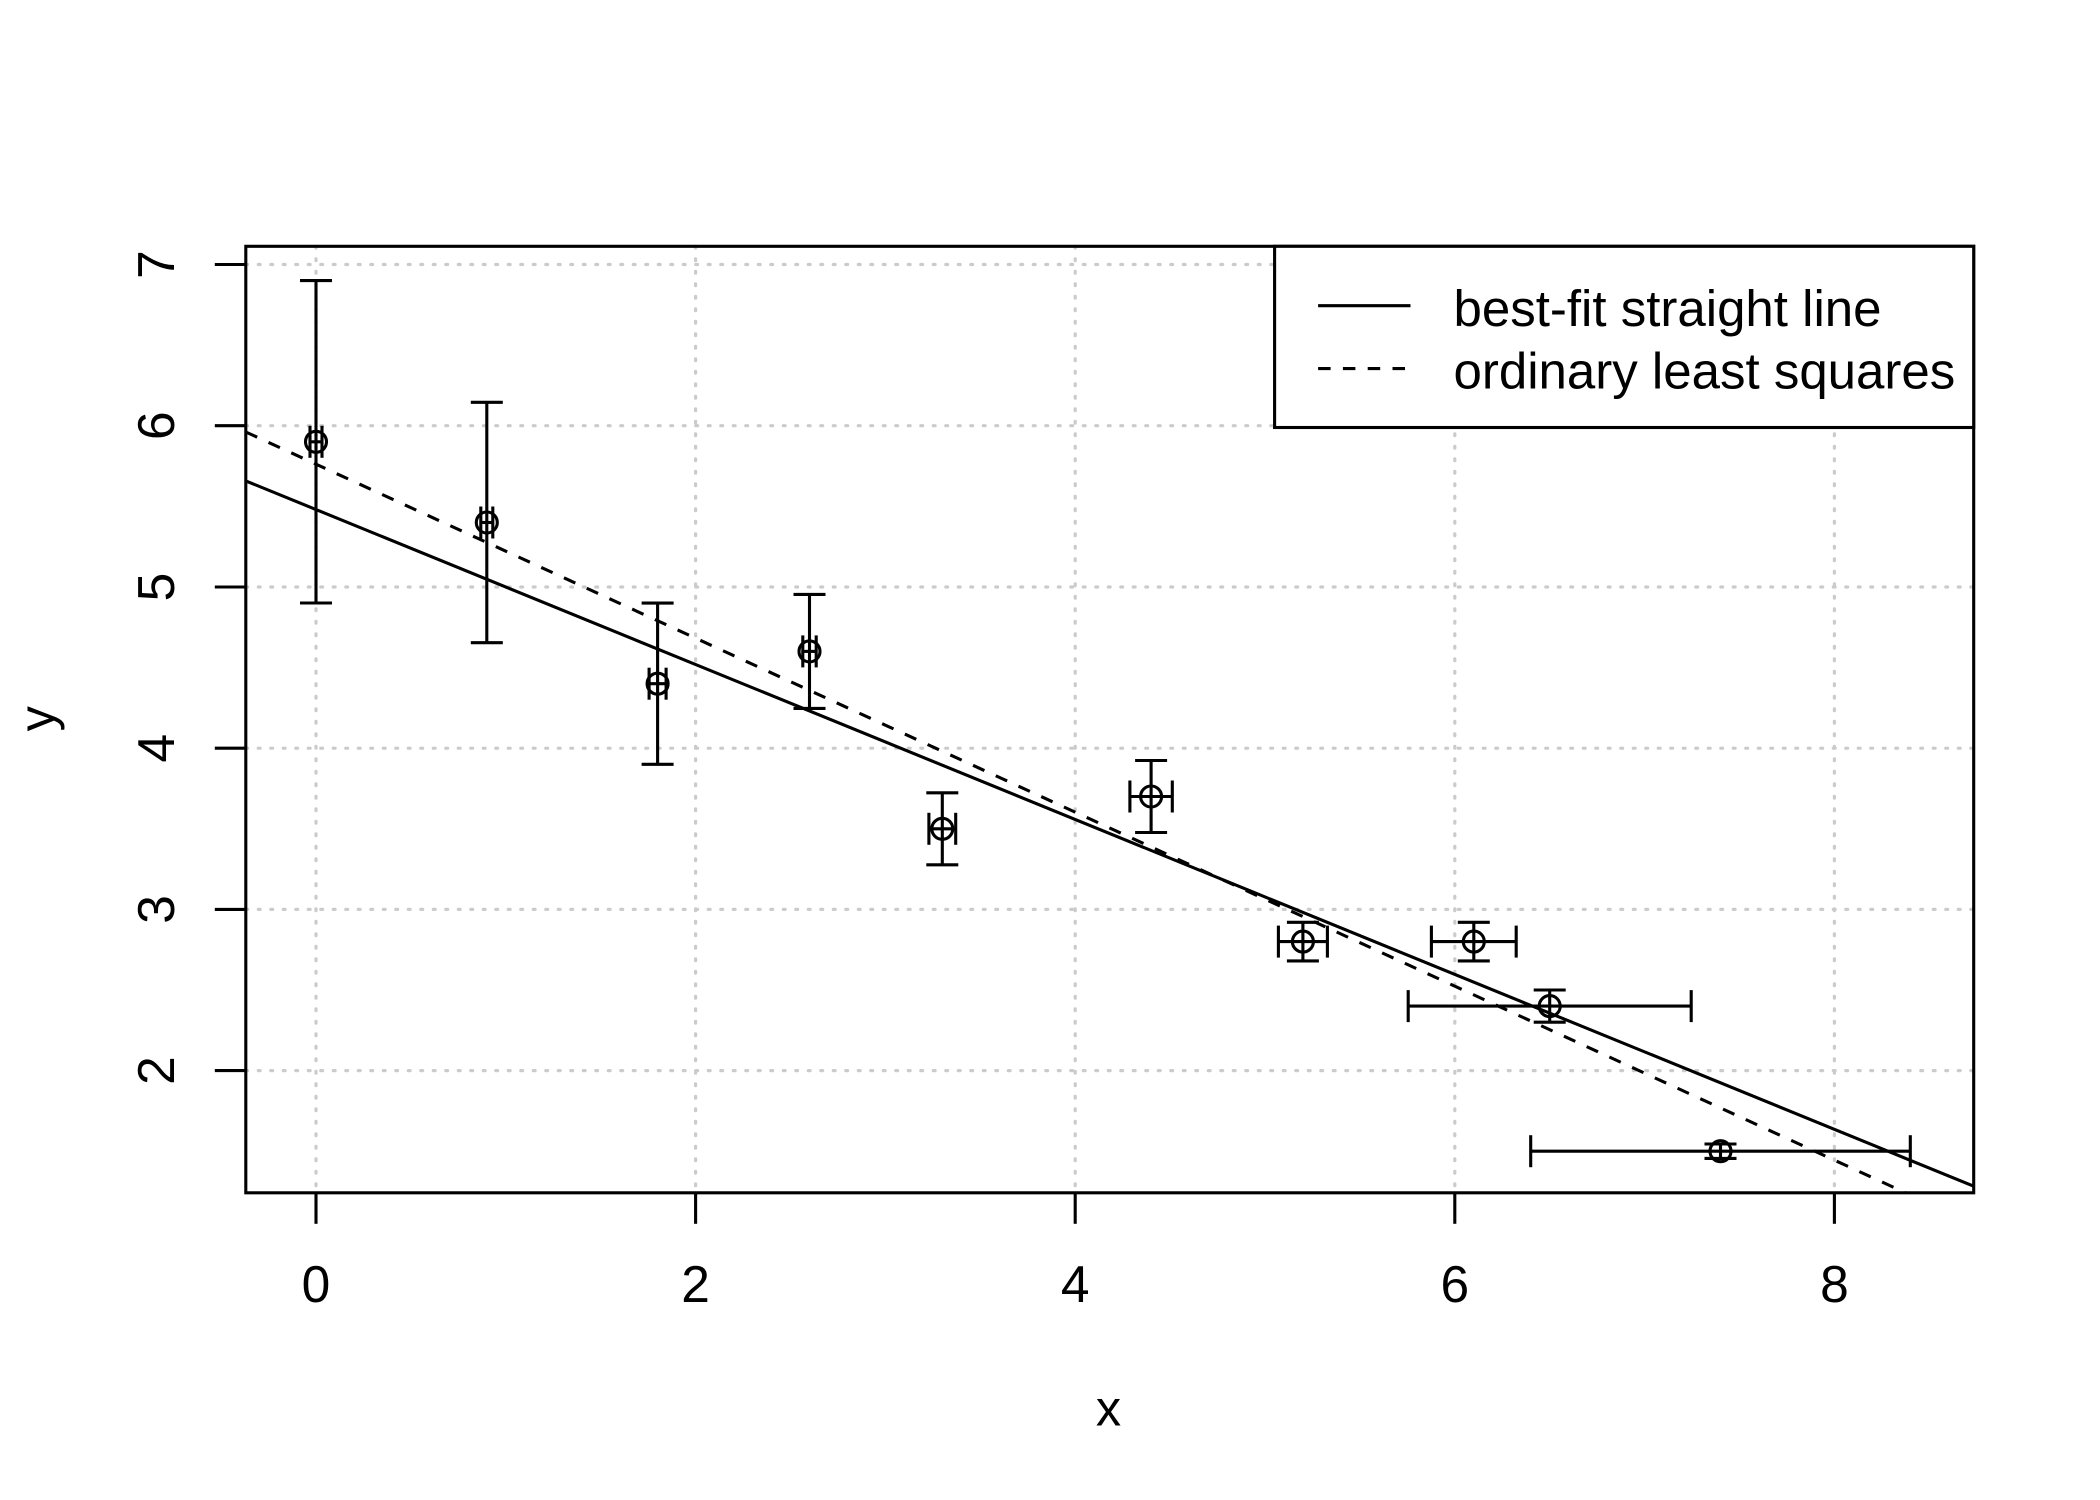  I want to click on svg-text: 7, so click(156, 264).